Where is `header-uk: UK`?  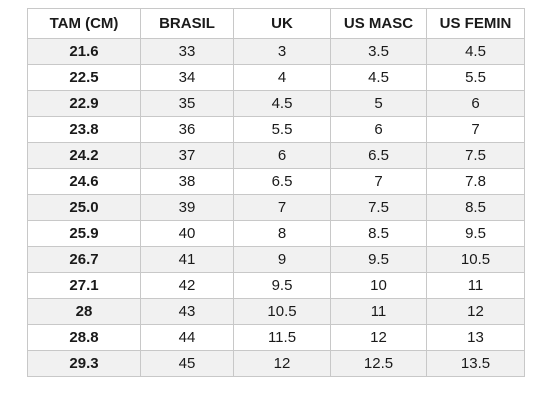
header-uk: UK is located at coordinates (282, 23).